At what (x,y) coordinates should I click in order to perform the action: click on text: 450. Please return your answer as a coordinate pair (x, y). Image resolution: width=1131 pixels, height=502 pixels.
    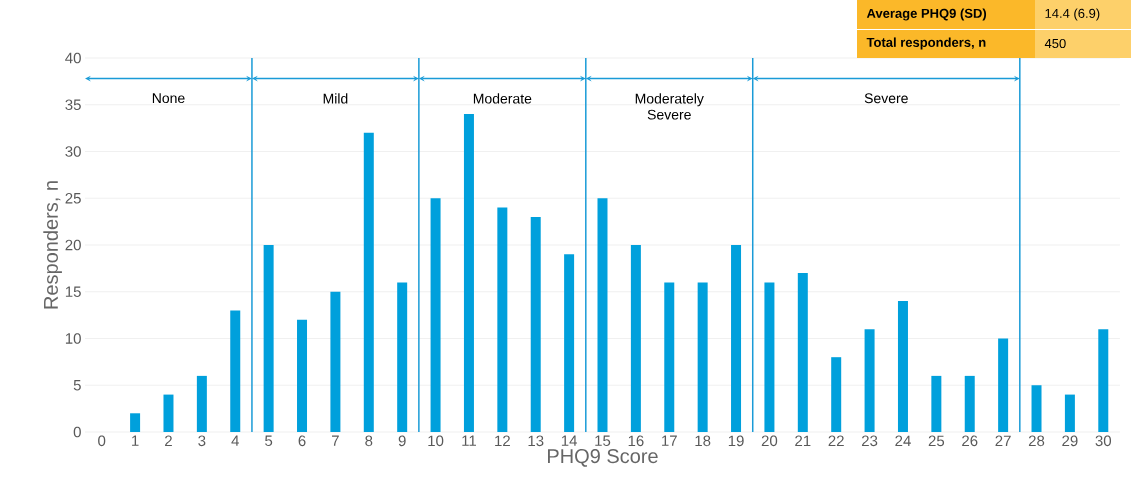
    Looking at the image, I should click on (1055, 43).